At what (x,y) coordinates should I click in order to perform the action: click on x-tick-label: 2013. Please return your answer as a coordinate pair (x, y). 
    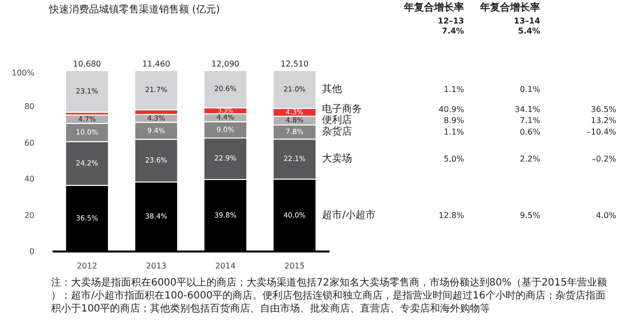
    Looking at the image, I should click on (156, 266).